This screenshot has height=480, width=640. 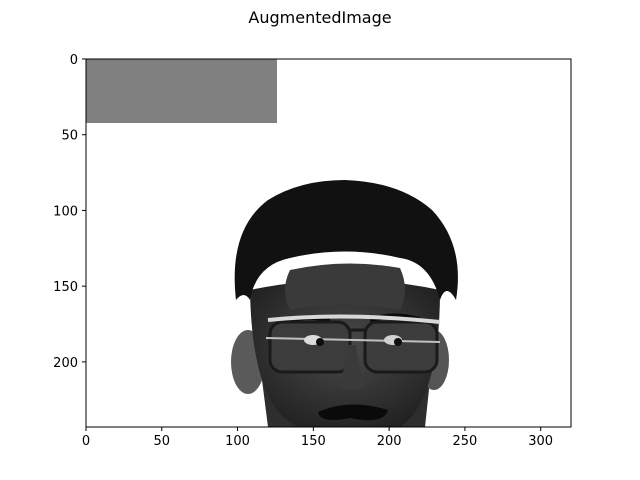 I want to click on x-tick-label: 50, so click(x=162, y=441).